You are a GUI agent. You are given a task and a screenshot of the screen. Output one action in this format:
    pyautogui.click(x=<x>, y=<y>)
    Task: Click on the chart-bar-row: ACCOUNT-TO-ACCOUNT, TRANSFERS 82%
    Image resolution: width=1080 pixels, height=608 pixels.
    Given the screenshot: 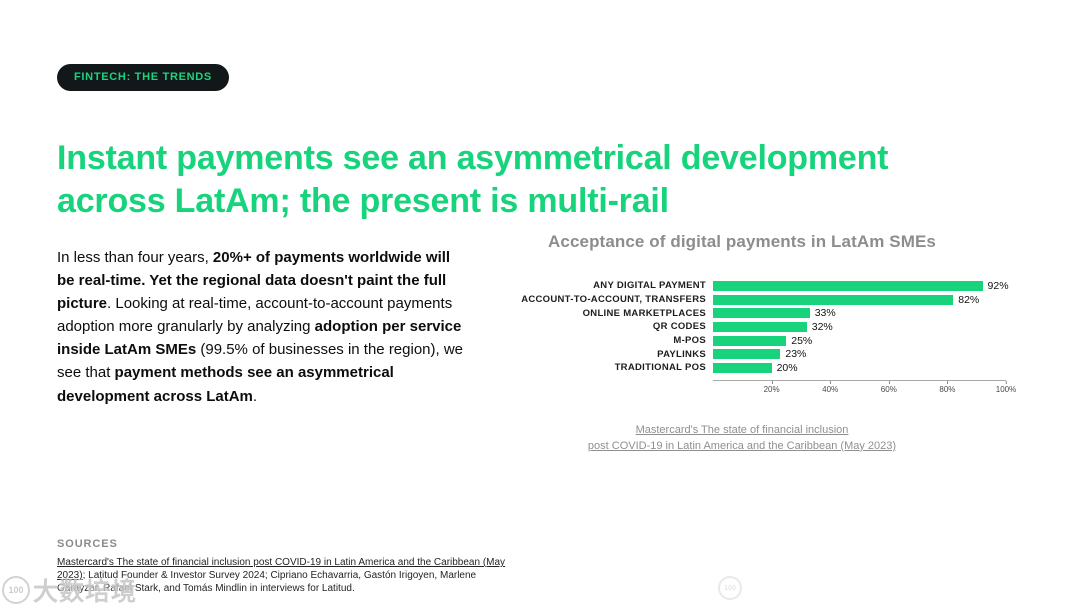 What is the action you would take?
    pyautogui.click(x=742, y=300)
    